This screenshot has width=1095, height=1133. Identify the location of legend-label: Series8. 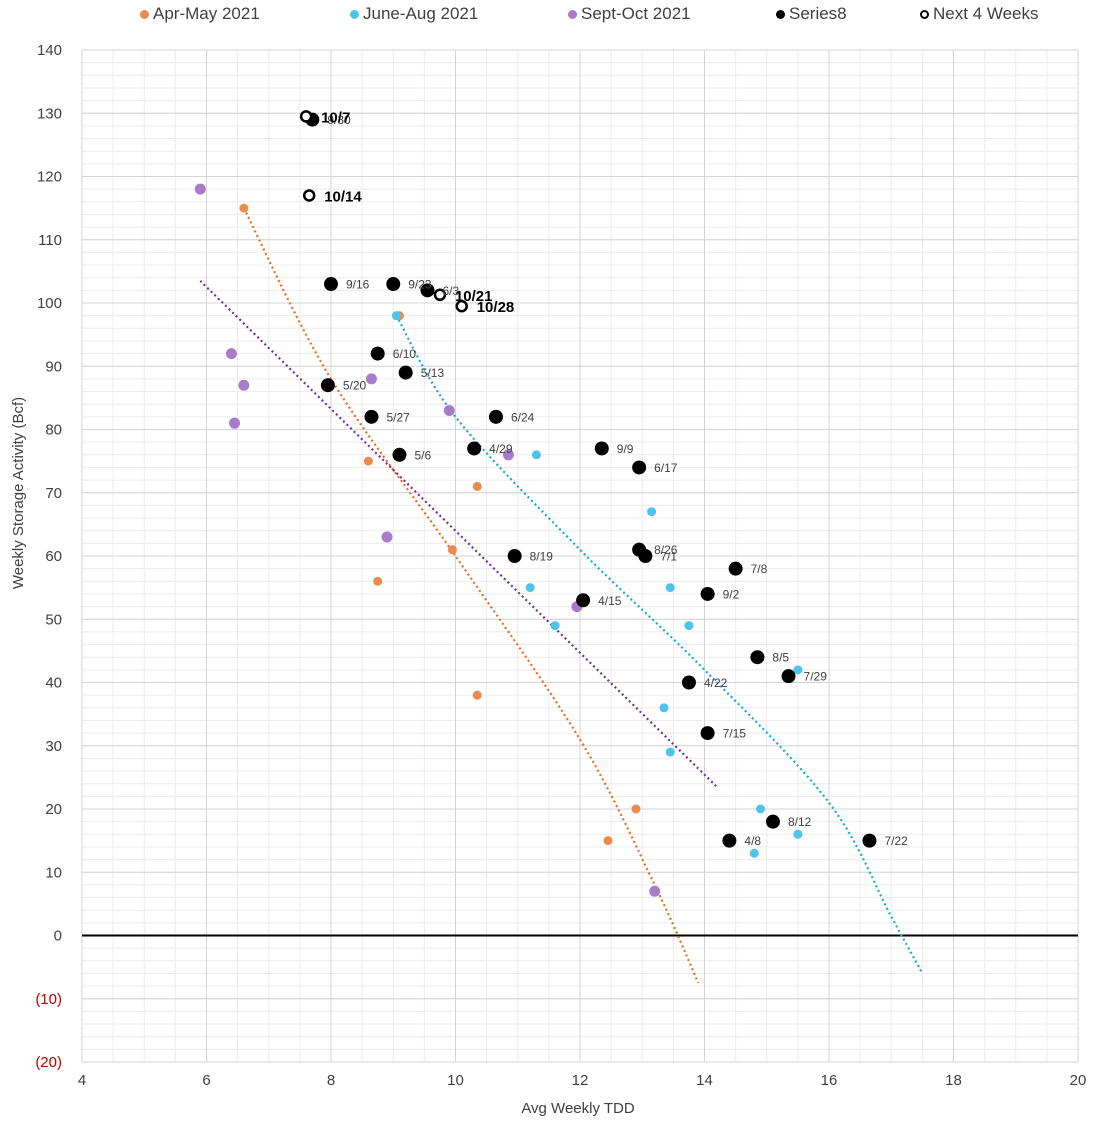
(818, 13).